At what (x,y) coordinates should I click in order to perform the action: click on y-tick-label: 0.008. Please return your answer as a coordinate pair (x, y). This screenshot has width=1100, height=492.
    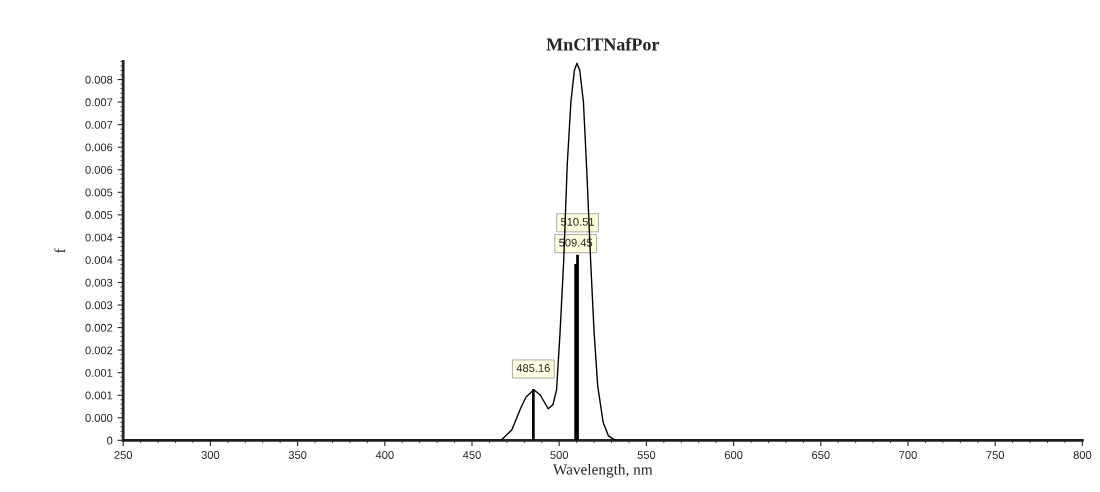
    Looking at the image, I should click on (99, 79).